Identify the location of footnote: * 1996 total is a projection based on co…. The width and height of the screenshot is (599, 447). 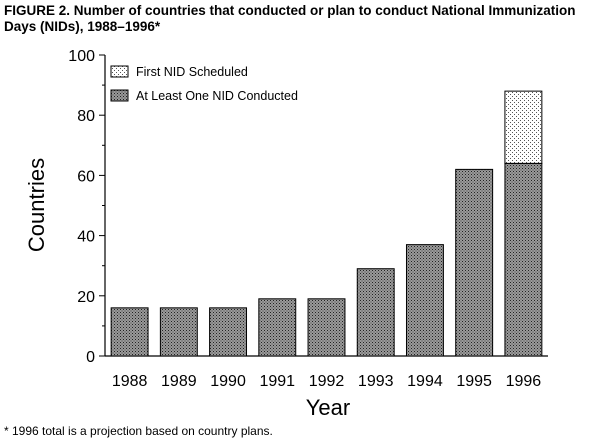
(138, 431).